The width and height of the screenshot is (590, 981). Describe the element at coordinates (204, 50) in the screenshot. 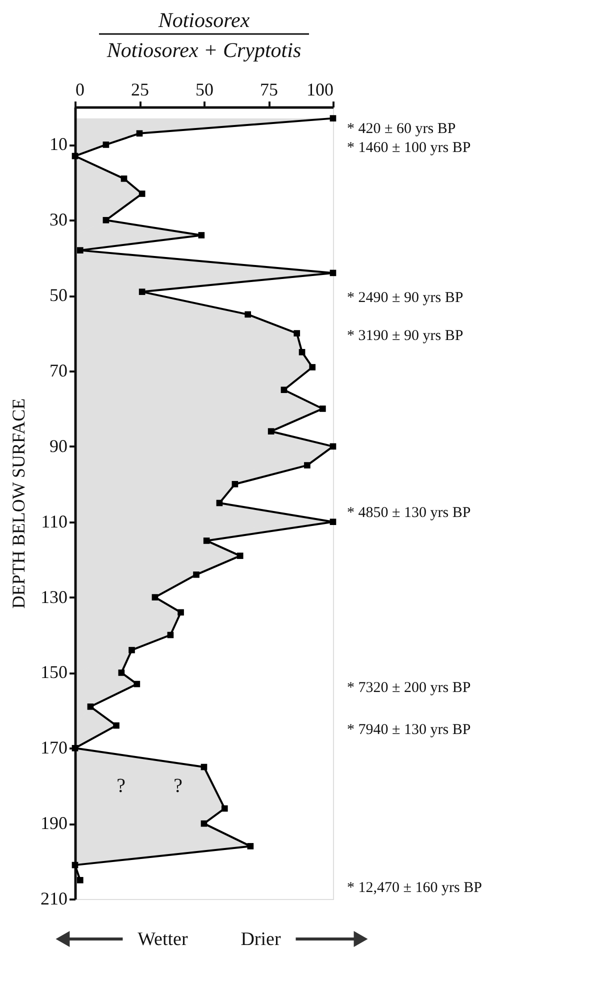

I see `chart-subtitle: Notiosorex + Cryptotis` at that location.